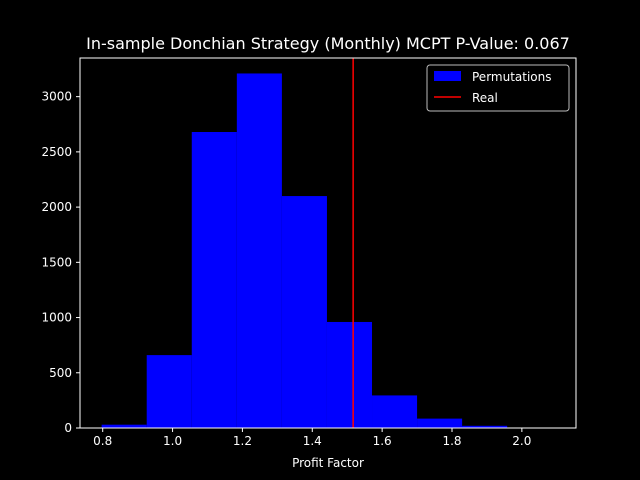 The image size is (640, 480). I want to click on y-tick-label: 0, so click(68, 428).